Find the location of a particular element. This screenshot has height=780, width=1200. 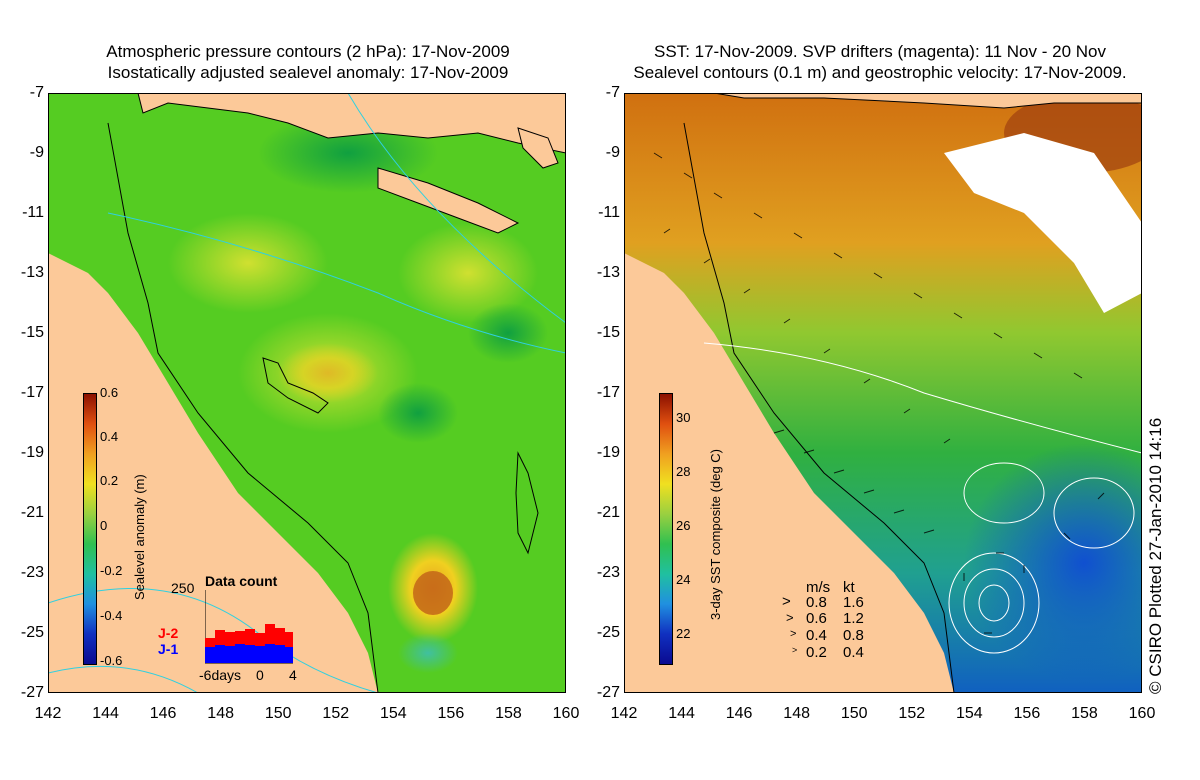

csiro-credit: © CSIRO Plotted 27-Jan-2010 14:16 is located at coordinates (1155, 555).